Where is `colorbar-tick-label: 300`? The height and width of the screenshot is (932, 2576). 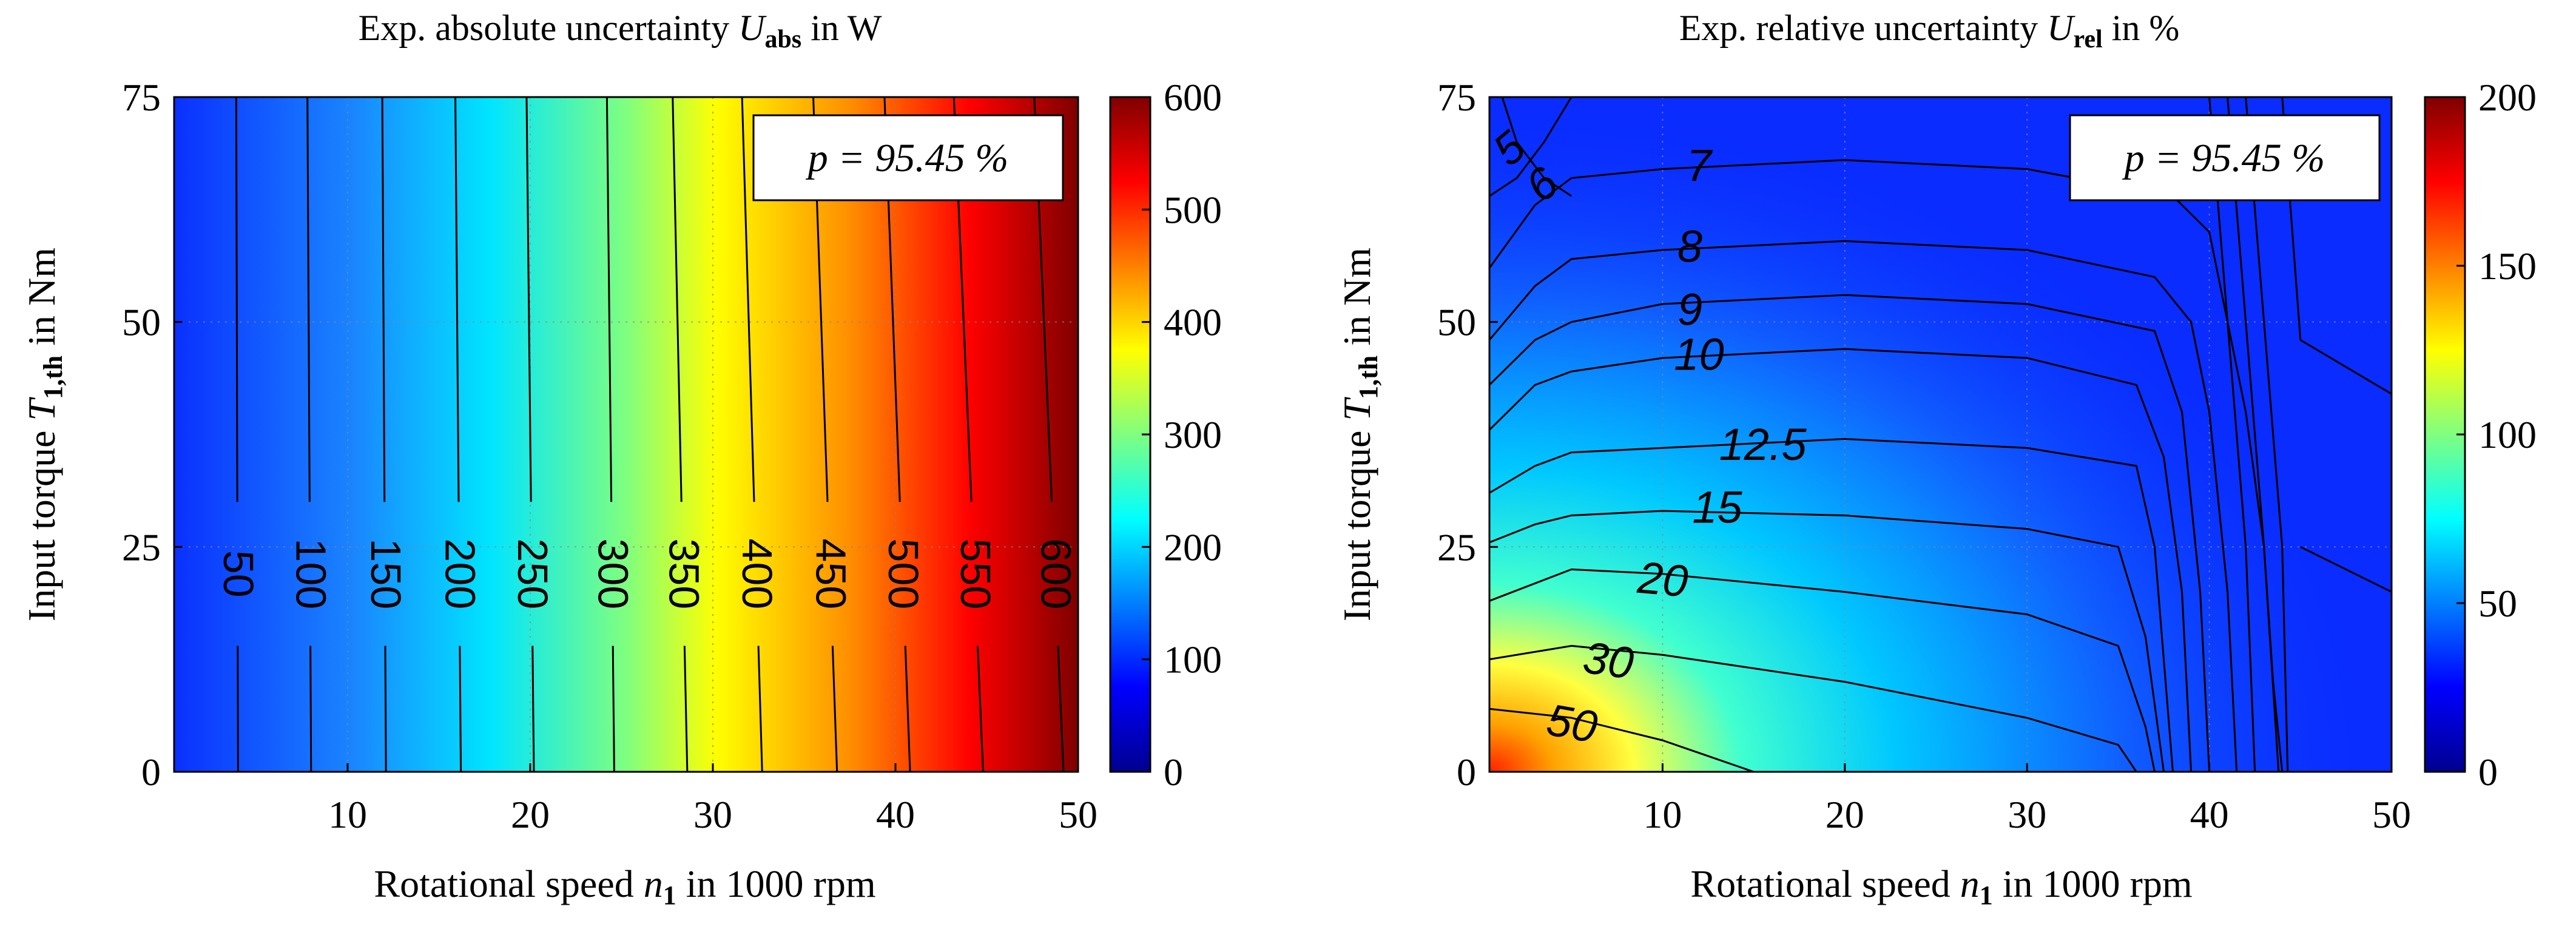
colorbar-tick-label: 300 is located at coordinates (1193, 434).